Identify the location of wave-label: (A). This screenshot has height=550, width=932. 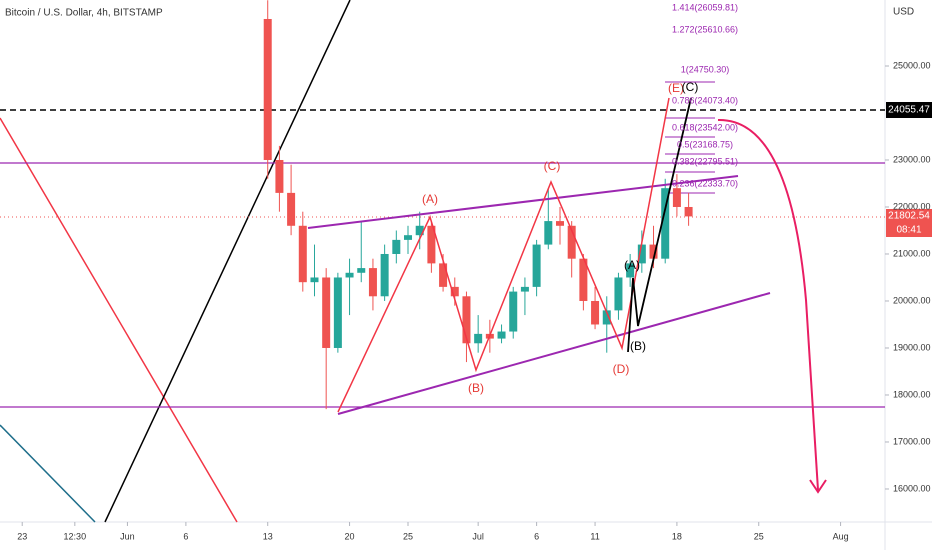
(430, 199).